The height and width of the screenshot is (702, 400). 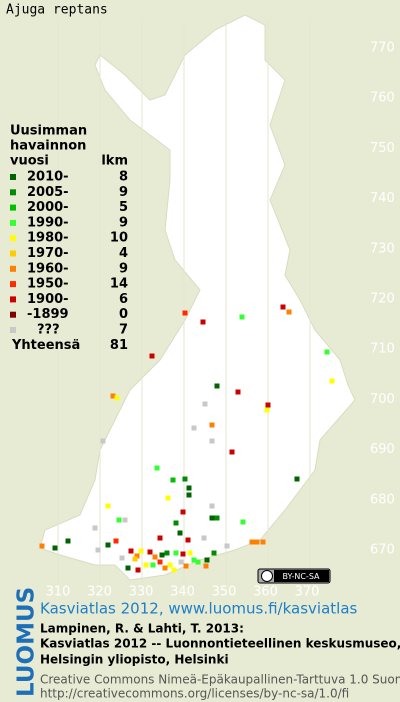 I want to click on y-axis-label: 760, so click(x=382, y=98).